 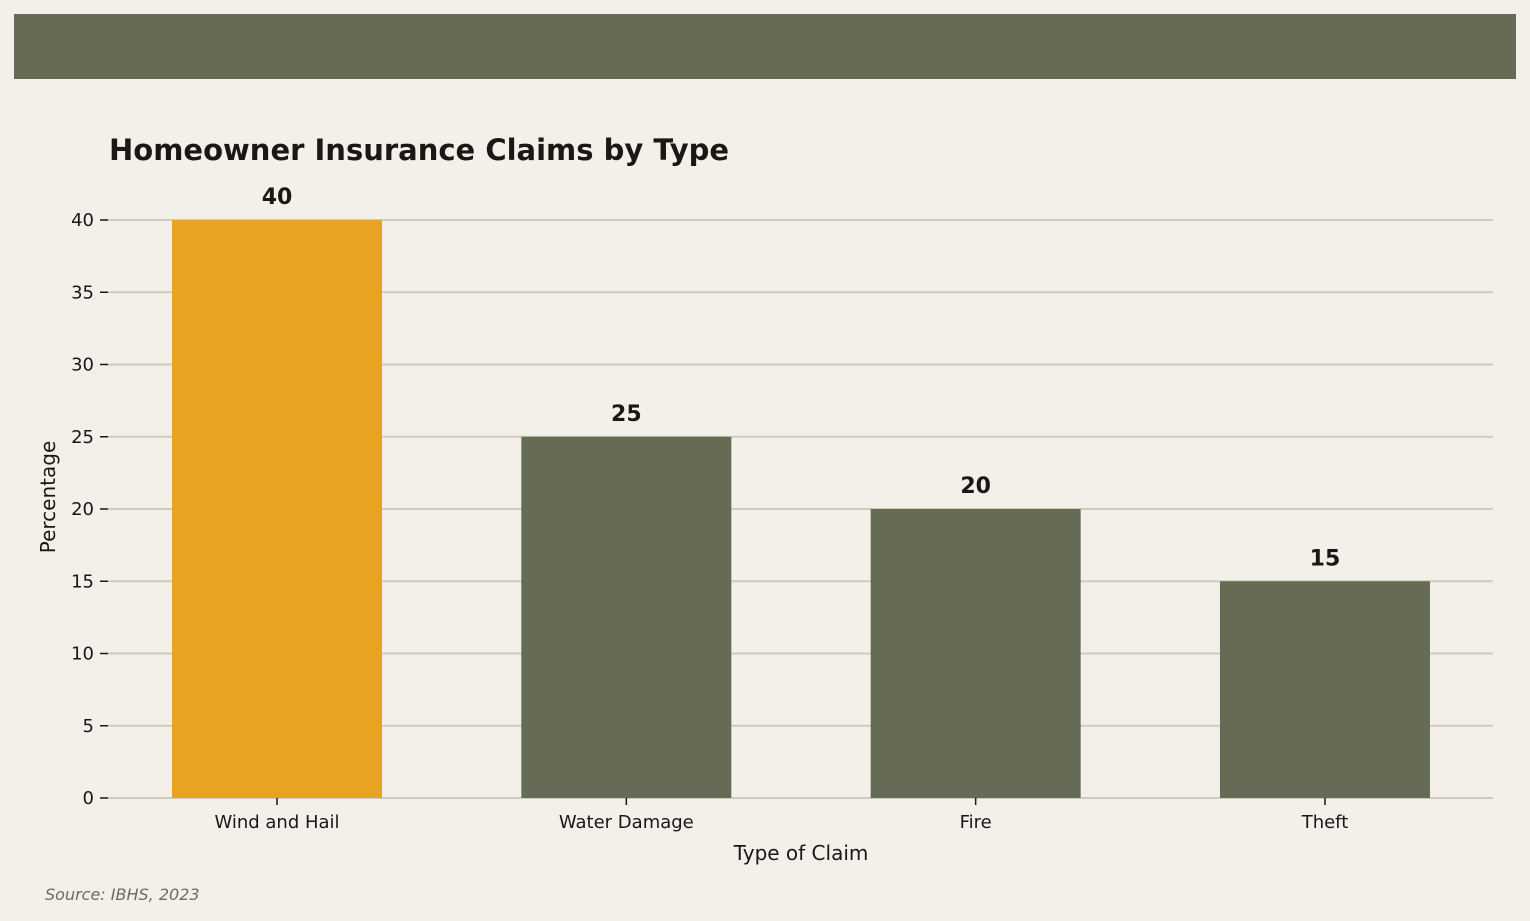 What do you see at coordinates (419, 150) in the screenshot?
I see `chart-title: Homeowner Insurance Claims by Type` at bounding box center [419, 150].